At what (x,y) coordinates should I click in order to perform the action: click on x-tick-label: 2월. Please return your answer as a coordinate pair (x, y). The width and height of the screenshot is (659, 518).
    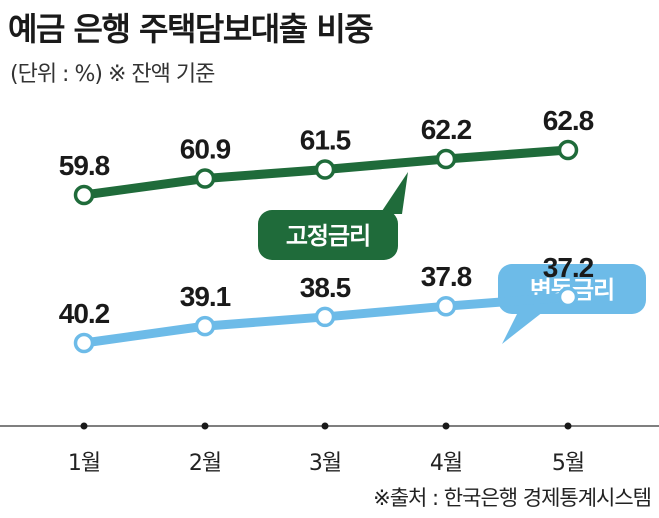
    Looking at the image, I should click on (205, 463).